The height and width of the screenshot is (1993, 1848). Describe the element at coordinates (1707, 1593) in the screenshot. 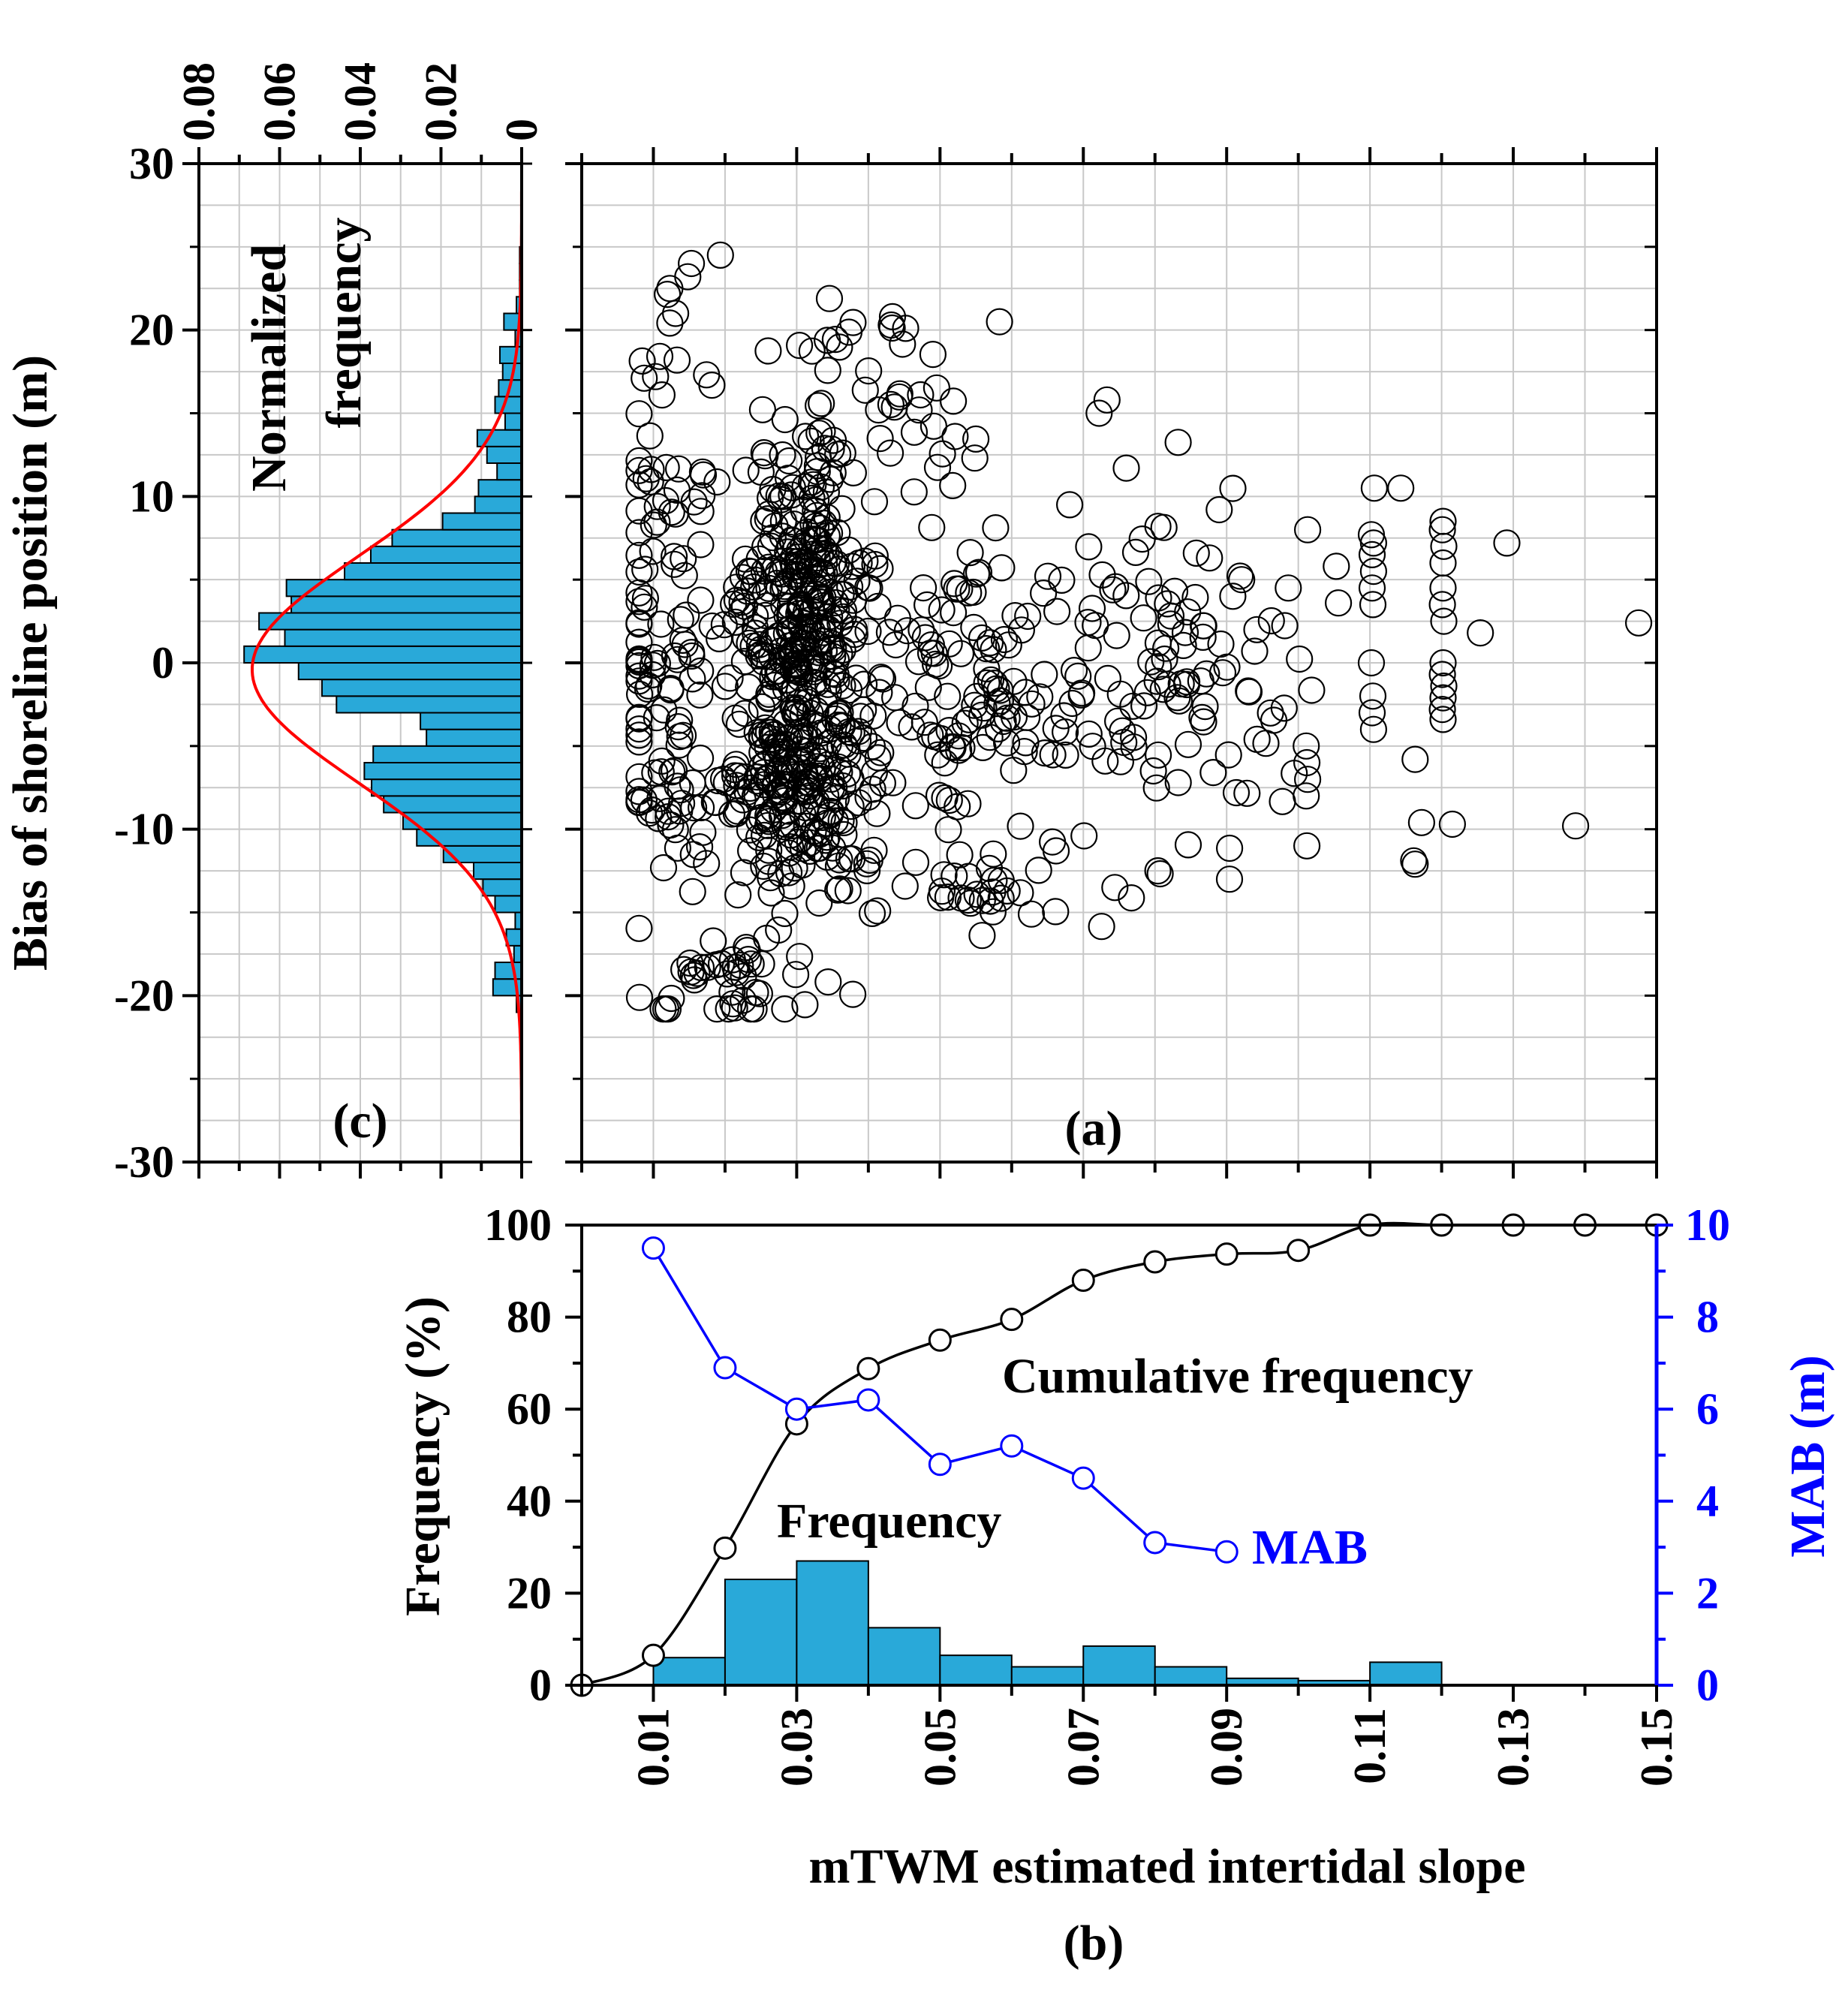

I see `y2-tick-label: 2` at that location.